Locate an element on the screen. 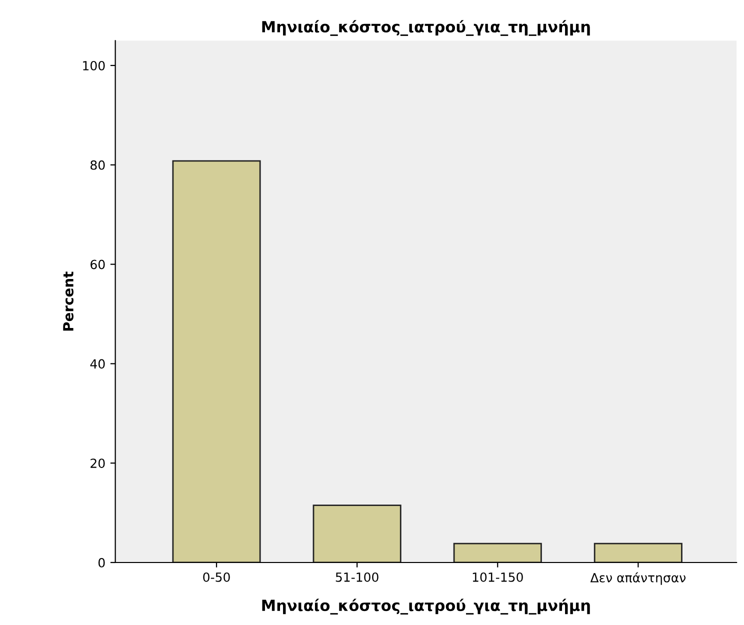 Image resolution: width=744 pixels, height=625 pixels. x-tick-label: 51-100 is located at coordinates (357, 577).